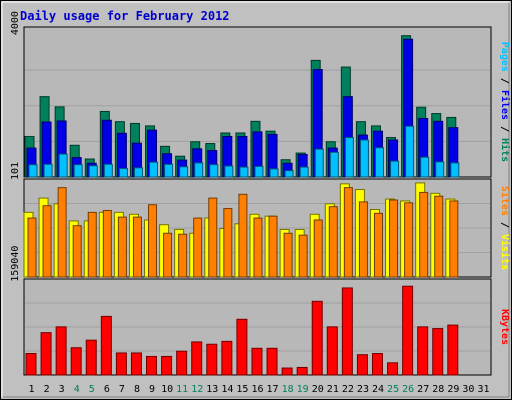 The width and height of the screenshot is (512, 404). What do you see at coordinates (504, 327) in the screenshot?
I see `legend-kbytes: KBytes` at bounding box center [504, 327].